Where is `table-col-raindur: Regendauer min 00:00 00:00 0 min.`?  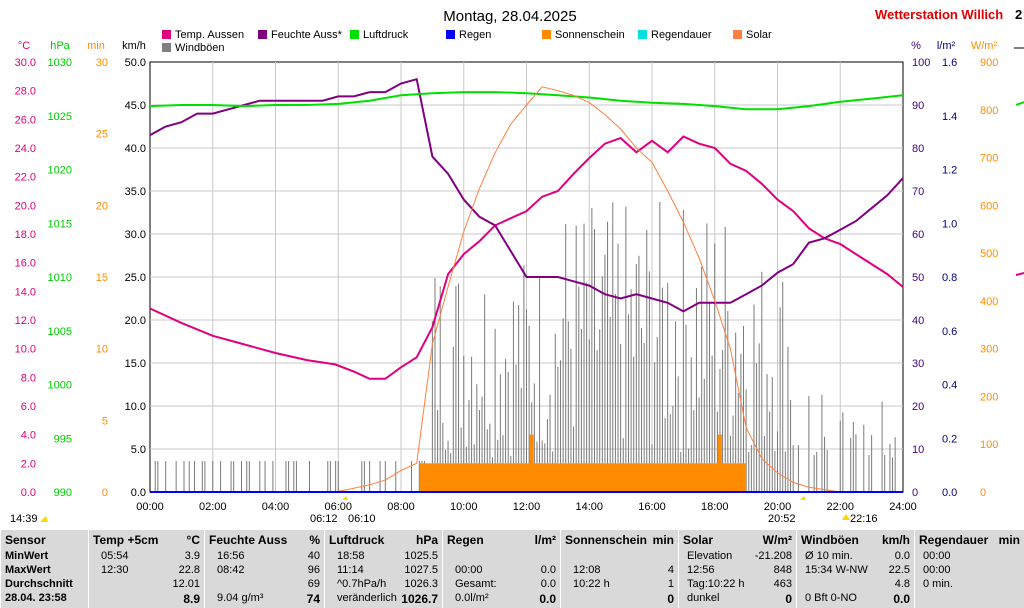
table-col-raindur: Regendauer min 00:00 00:00 0 min. is located at coordinates (969, 569).